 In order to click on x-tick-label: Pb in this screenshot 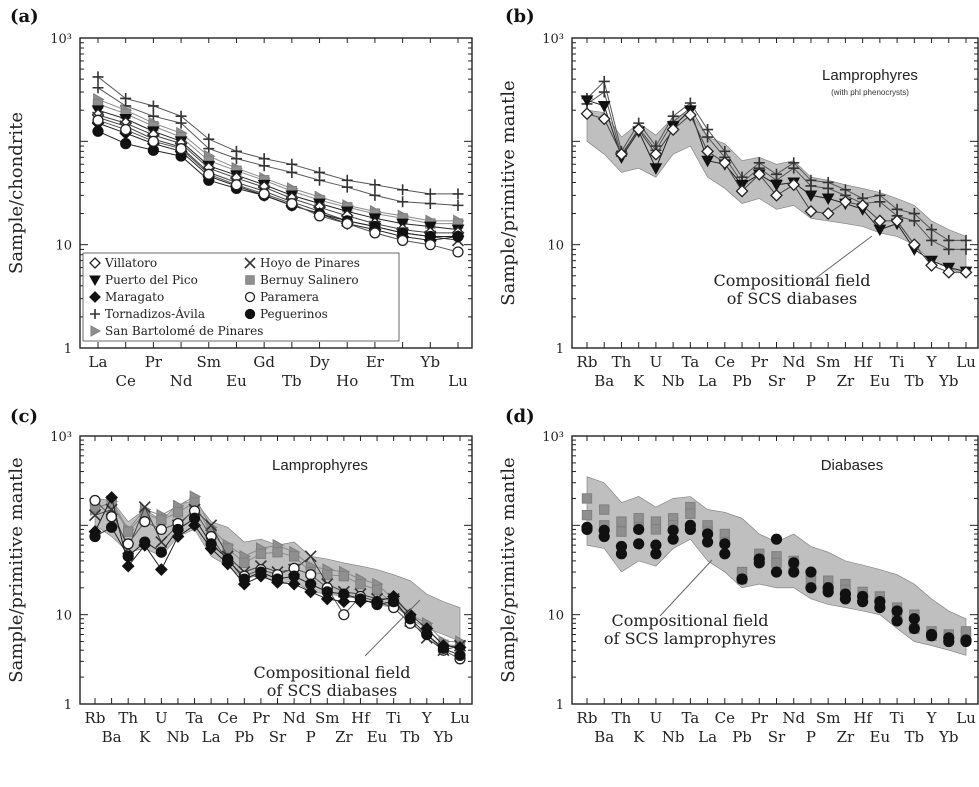, I will do `click(742, 737)`.